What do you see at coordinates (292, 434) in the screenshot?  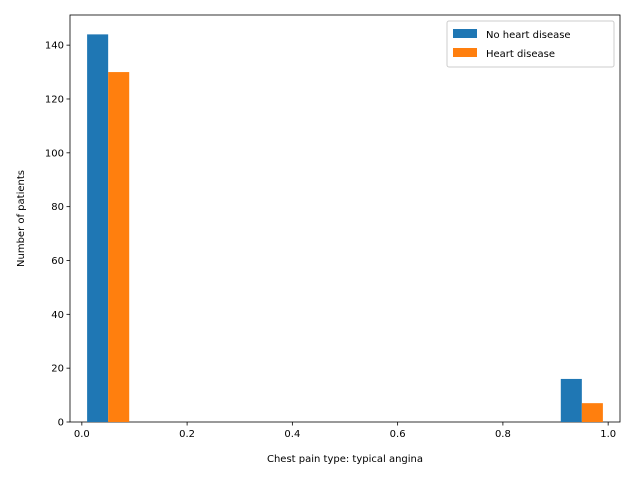 I see `x-tick-label-2: 0.4` at bounding box center [292, 434].